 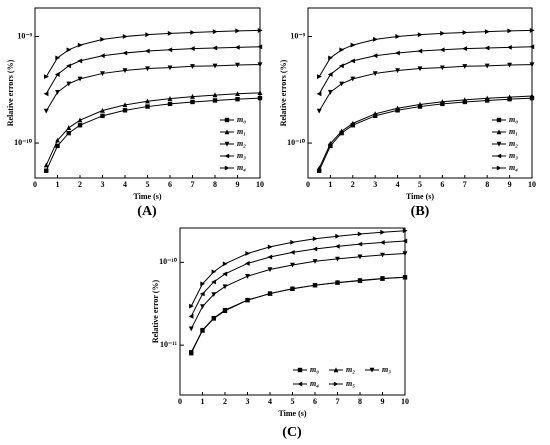 What do you see at coordinates (147, 196) in the screenshot?
I see `x-axis-label: Time (s)` at bounding box center [147, 196].